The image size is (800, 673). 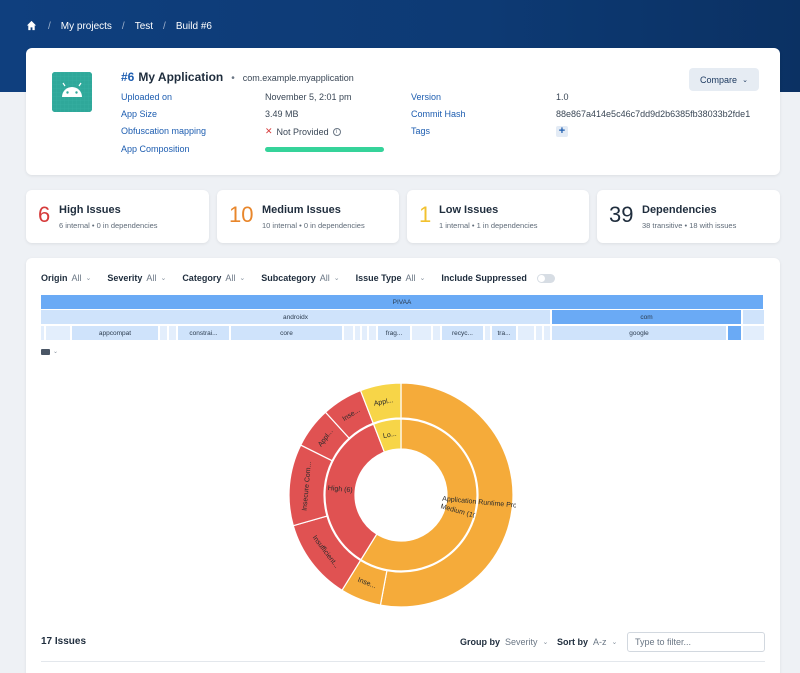 What do you see at coordinates (64, 641) in the screenshot?
I see `issues-count-title: 17 Issues` at bounding box center [64, 641].